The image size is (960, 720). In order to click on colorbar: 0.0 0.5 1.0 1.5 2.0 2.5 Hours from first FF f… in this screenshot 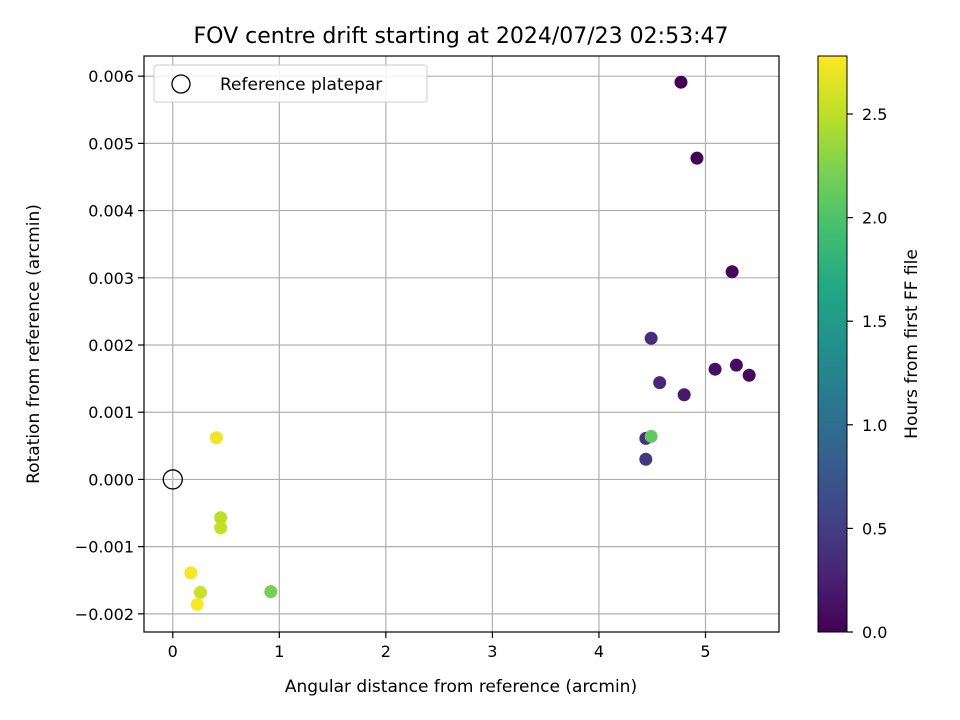, I will do `click(869, 348)`.